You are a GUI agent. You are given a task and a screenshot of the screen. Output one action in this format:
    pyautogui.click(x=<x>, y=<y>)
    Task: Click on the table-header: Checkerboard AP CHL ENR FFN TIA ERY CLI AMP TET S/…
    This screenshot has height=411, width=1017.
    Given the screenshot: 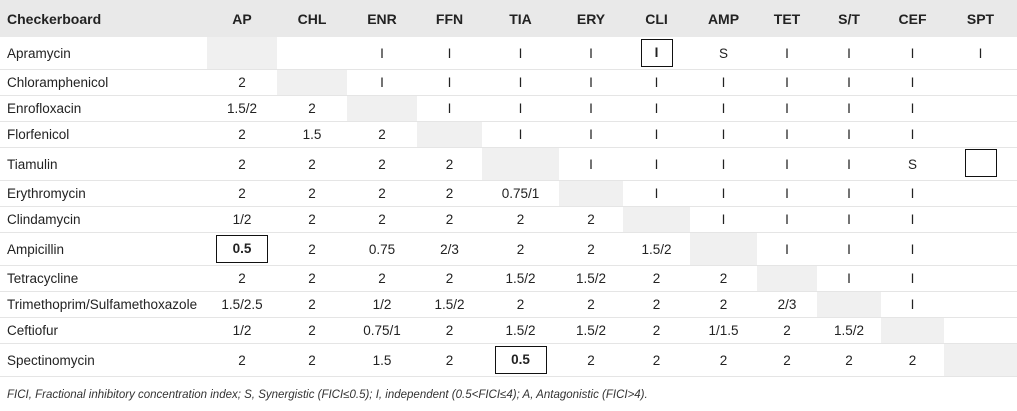 What is the action you would take?
    pyautogui.click(x=508, y=18)
    